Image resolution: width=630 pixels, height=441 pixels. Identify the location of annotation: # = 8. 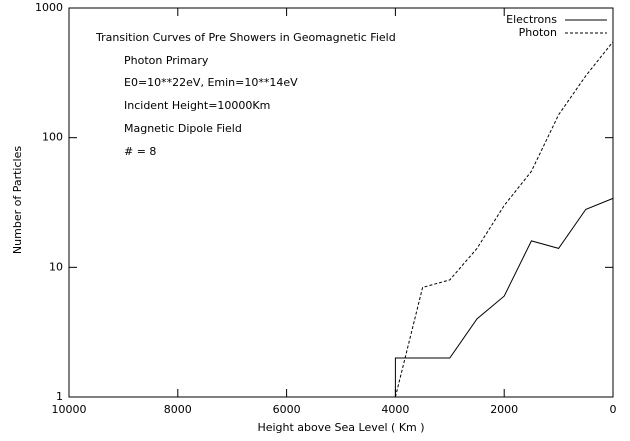
(140, 151).